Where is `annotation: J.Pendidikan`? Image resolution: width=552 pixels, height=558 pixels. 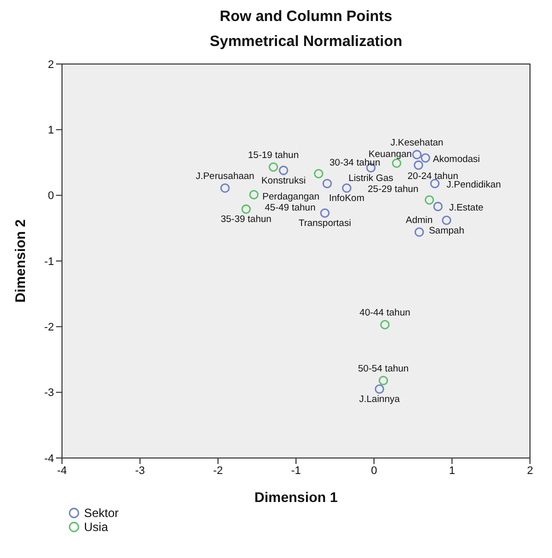
annotation: J.Pendidikan is located at coordinates (473, 185).